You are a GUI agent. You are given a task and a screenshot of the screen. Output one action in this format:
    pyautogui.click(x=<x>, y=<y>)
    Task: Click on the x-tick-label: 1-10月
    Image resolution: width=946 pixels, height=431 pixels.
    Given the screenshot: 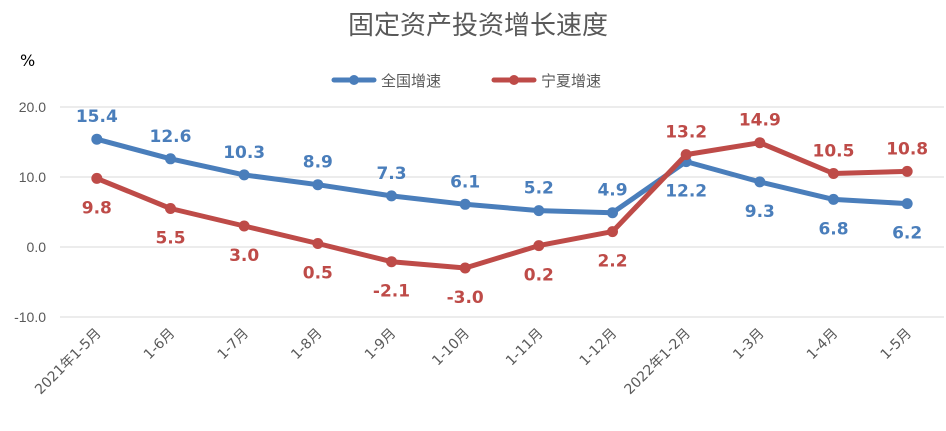 What is the action you would take?
    pyautogui.click(x=451, y=348)
    